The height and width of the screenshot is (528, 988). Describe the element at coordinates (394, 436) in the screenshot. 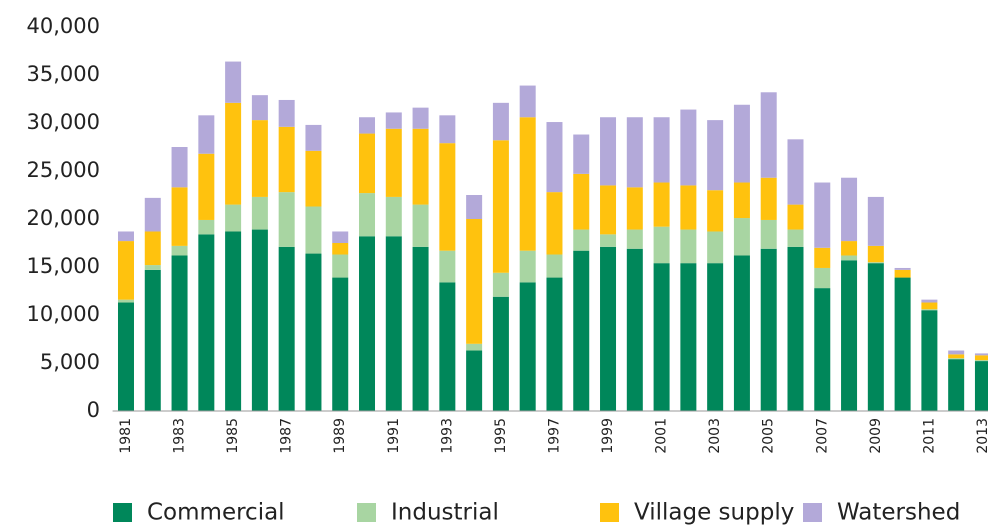

I see `x-tick-label: 1991` at that location.